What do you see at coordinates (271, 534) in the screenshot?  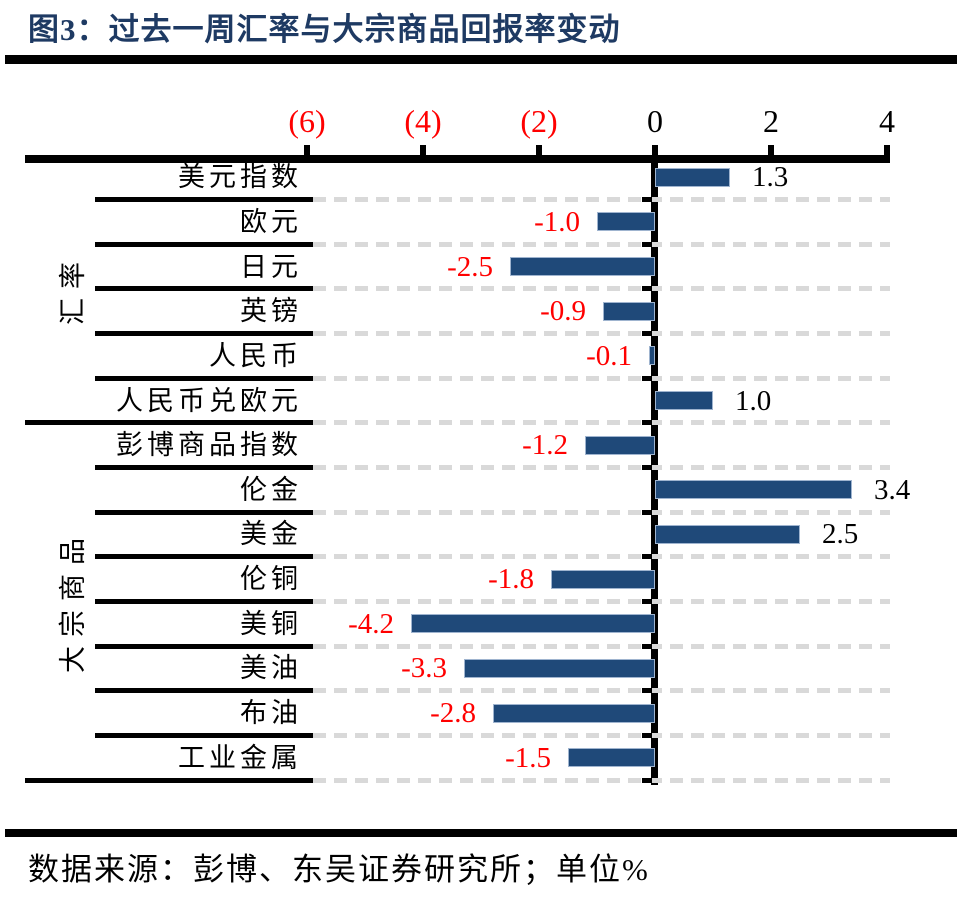 I see `category-label: 美金` at bounding box center [271, 534].